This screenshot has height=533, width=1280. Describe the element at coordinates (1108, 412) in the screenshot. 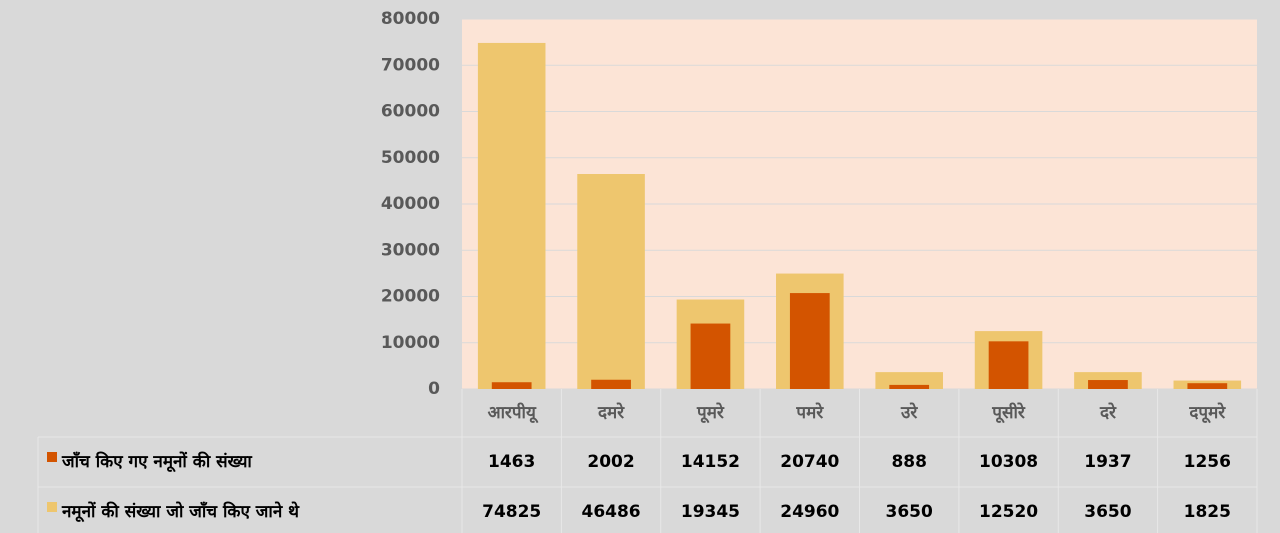

I see `x-tick-label: दरे` at that location.